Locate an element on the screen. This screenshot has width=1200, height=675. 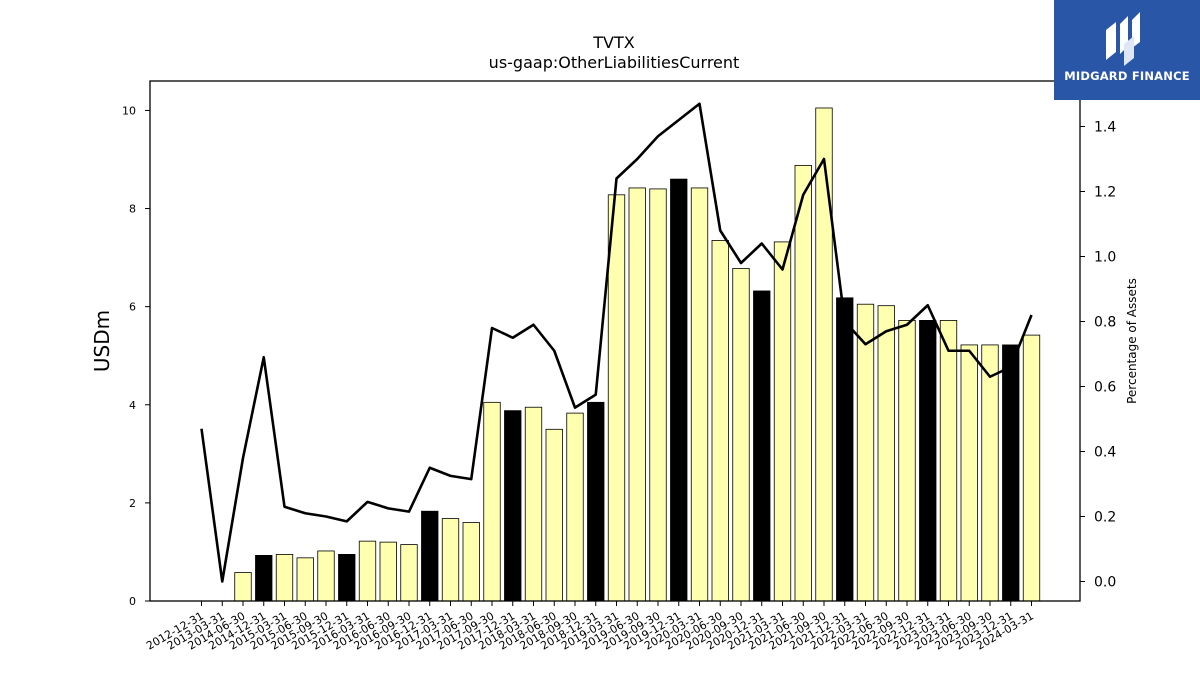
y2-tick-label: 0.6 is located at coordinates (1105, 388).